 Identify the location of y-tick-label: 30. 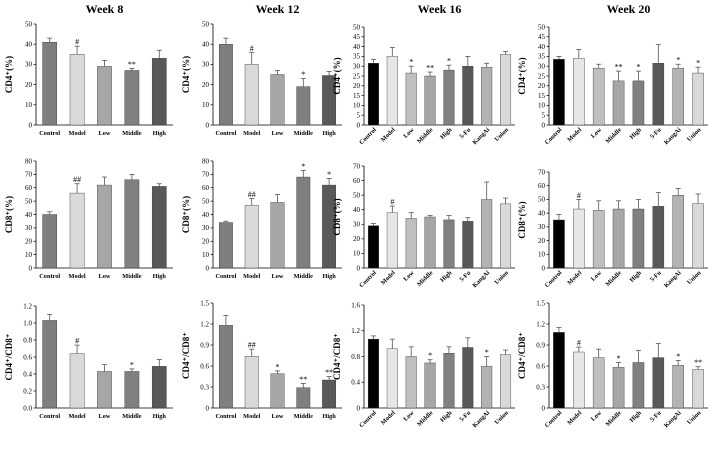
(357, 225).